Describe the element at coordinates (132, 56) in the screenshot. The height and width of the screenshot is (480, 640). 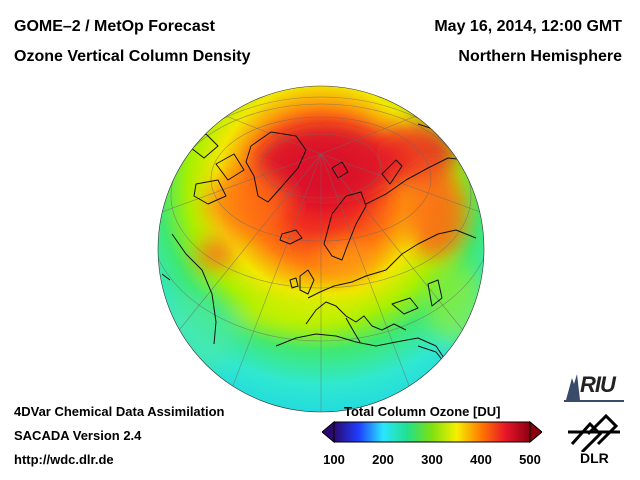
I see `product-title: Ozone Vertical Column Density` at that location.